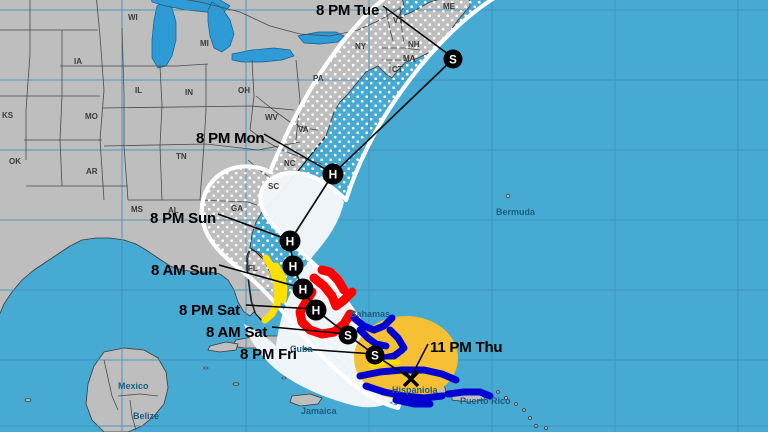  I want to click on marker-h-sun-am: H, so click(303, 289).